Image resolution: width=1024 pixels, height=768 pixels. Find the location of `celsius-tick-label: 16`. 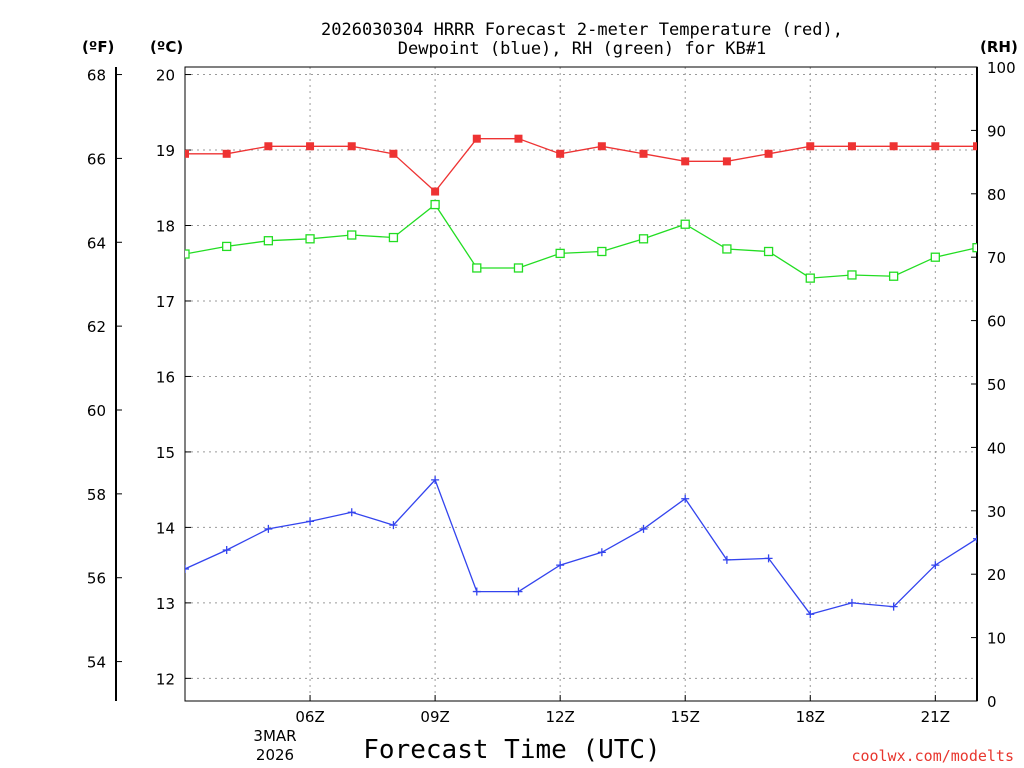

celsius-tick-label: 16 is located at coordinates (165, 377).